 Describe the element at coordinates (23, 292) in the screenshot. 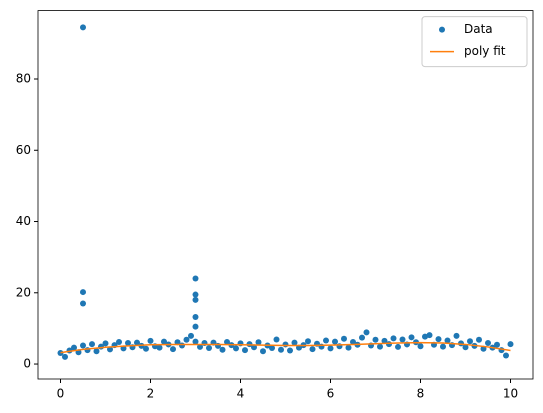

I see `y-tick-label: 20` at that location.